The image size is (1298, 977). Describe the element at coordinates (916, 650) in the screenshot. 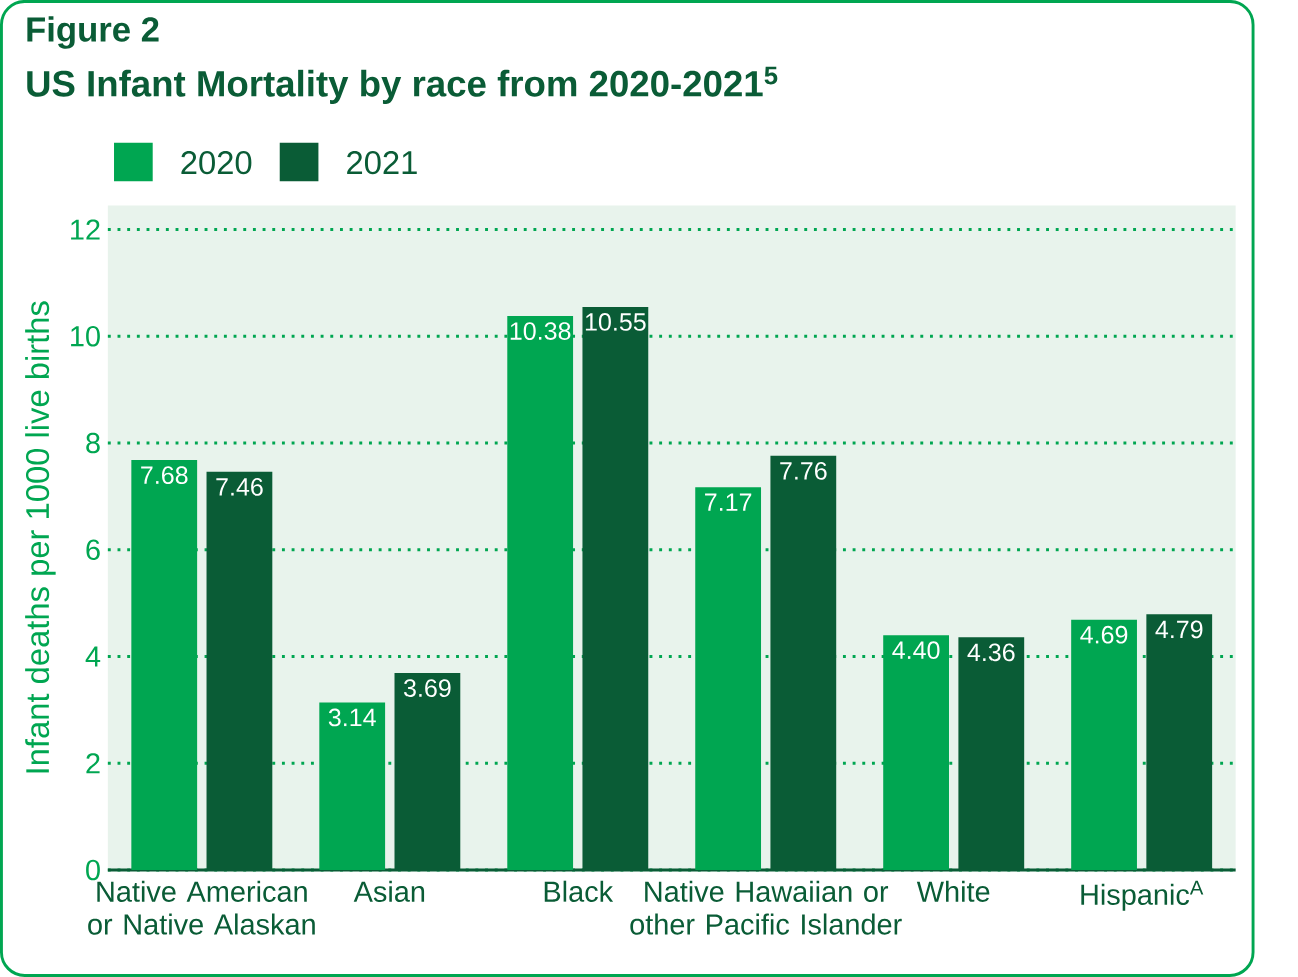

I see `data-label: 4.40` at that location.